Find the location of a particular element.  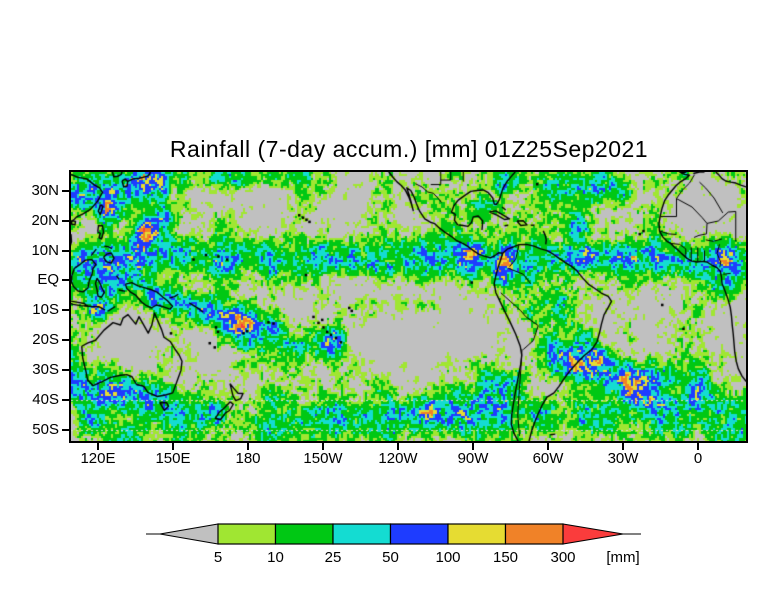

lat-tick-label: 10N is located at coordinates (45, 250).